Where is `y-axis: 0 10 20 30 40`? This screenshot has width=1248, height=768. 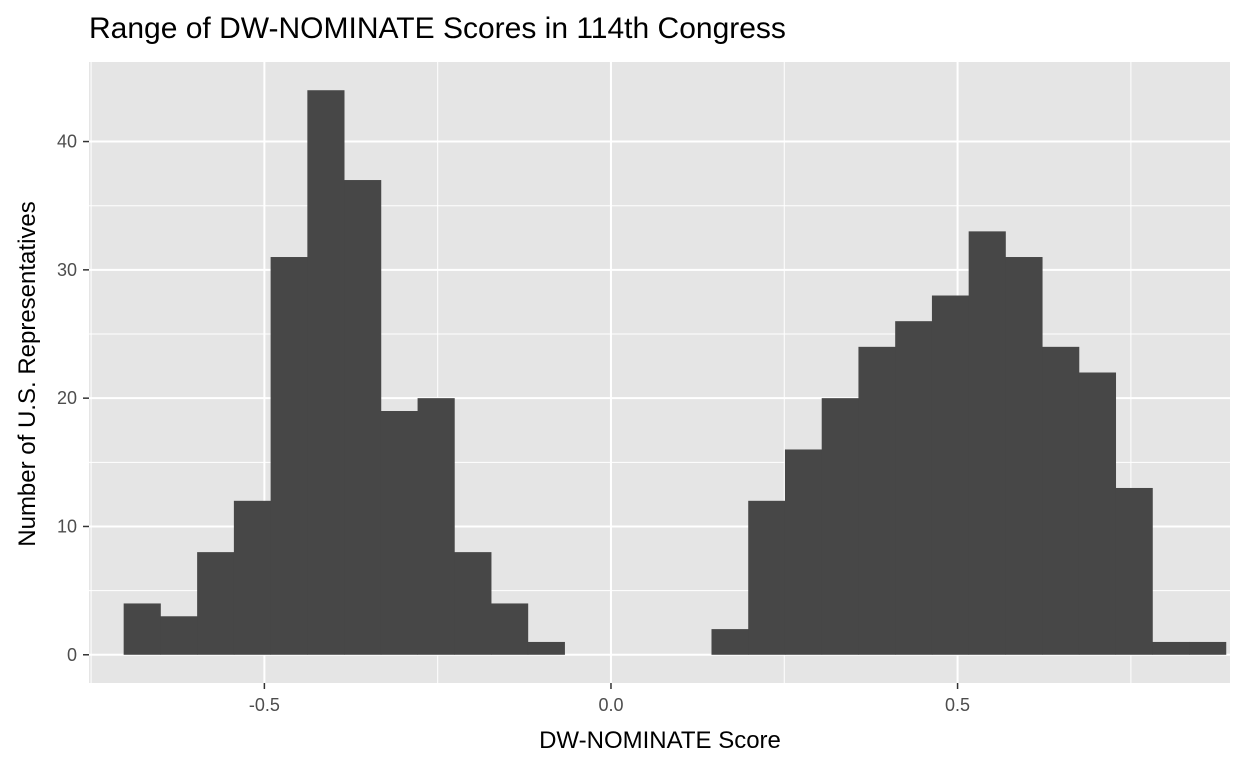 y-axis: 0 10 20 30 40 is located at coordinates (73, 398).